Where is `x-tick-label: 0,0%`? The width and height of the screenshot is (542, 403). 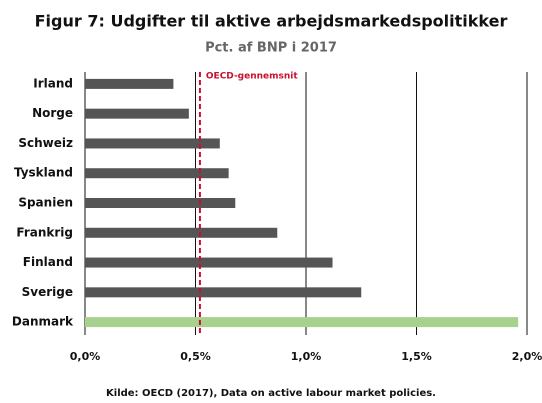
x-tick-label: 0,0% is located at coordinates (85, 356).